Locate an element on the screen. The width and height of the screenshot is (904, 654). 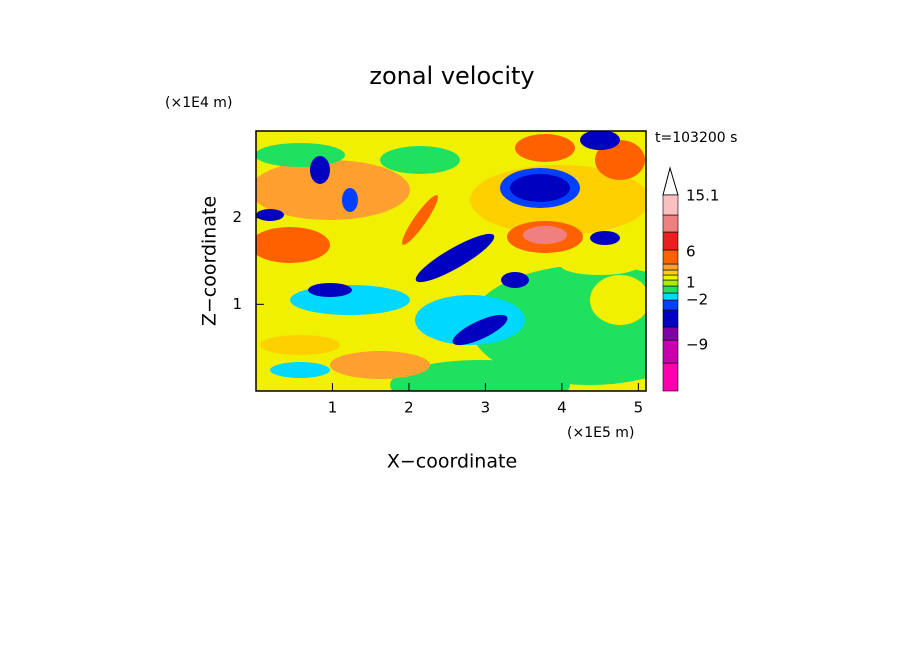
x-tick-label: 4 is located at coordinates (562, 408).